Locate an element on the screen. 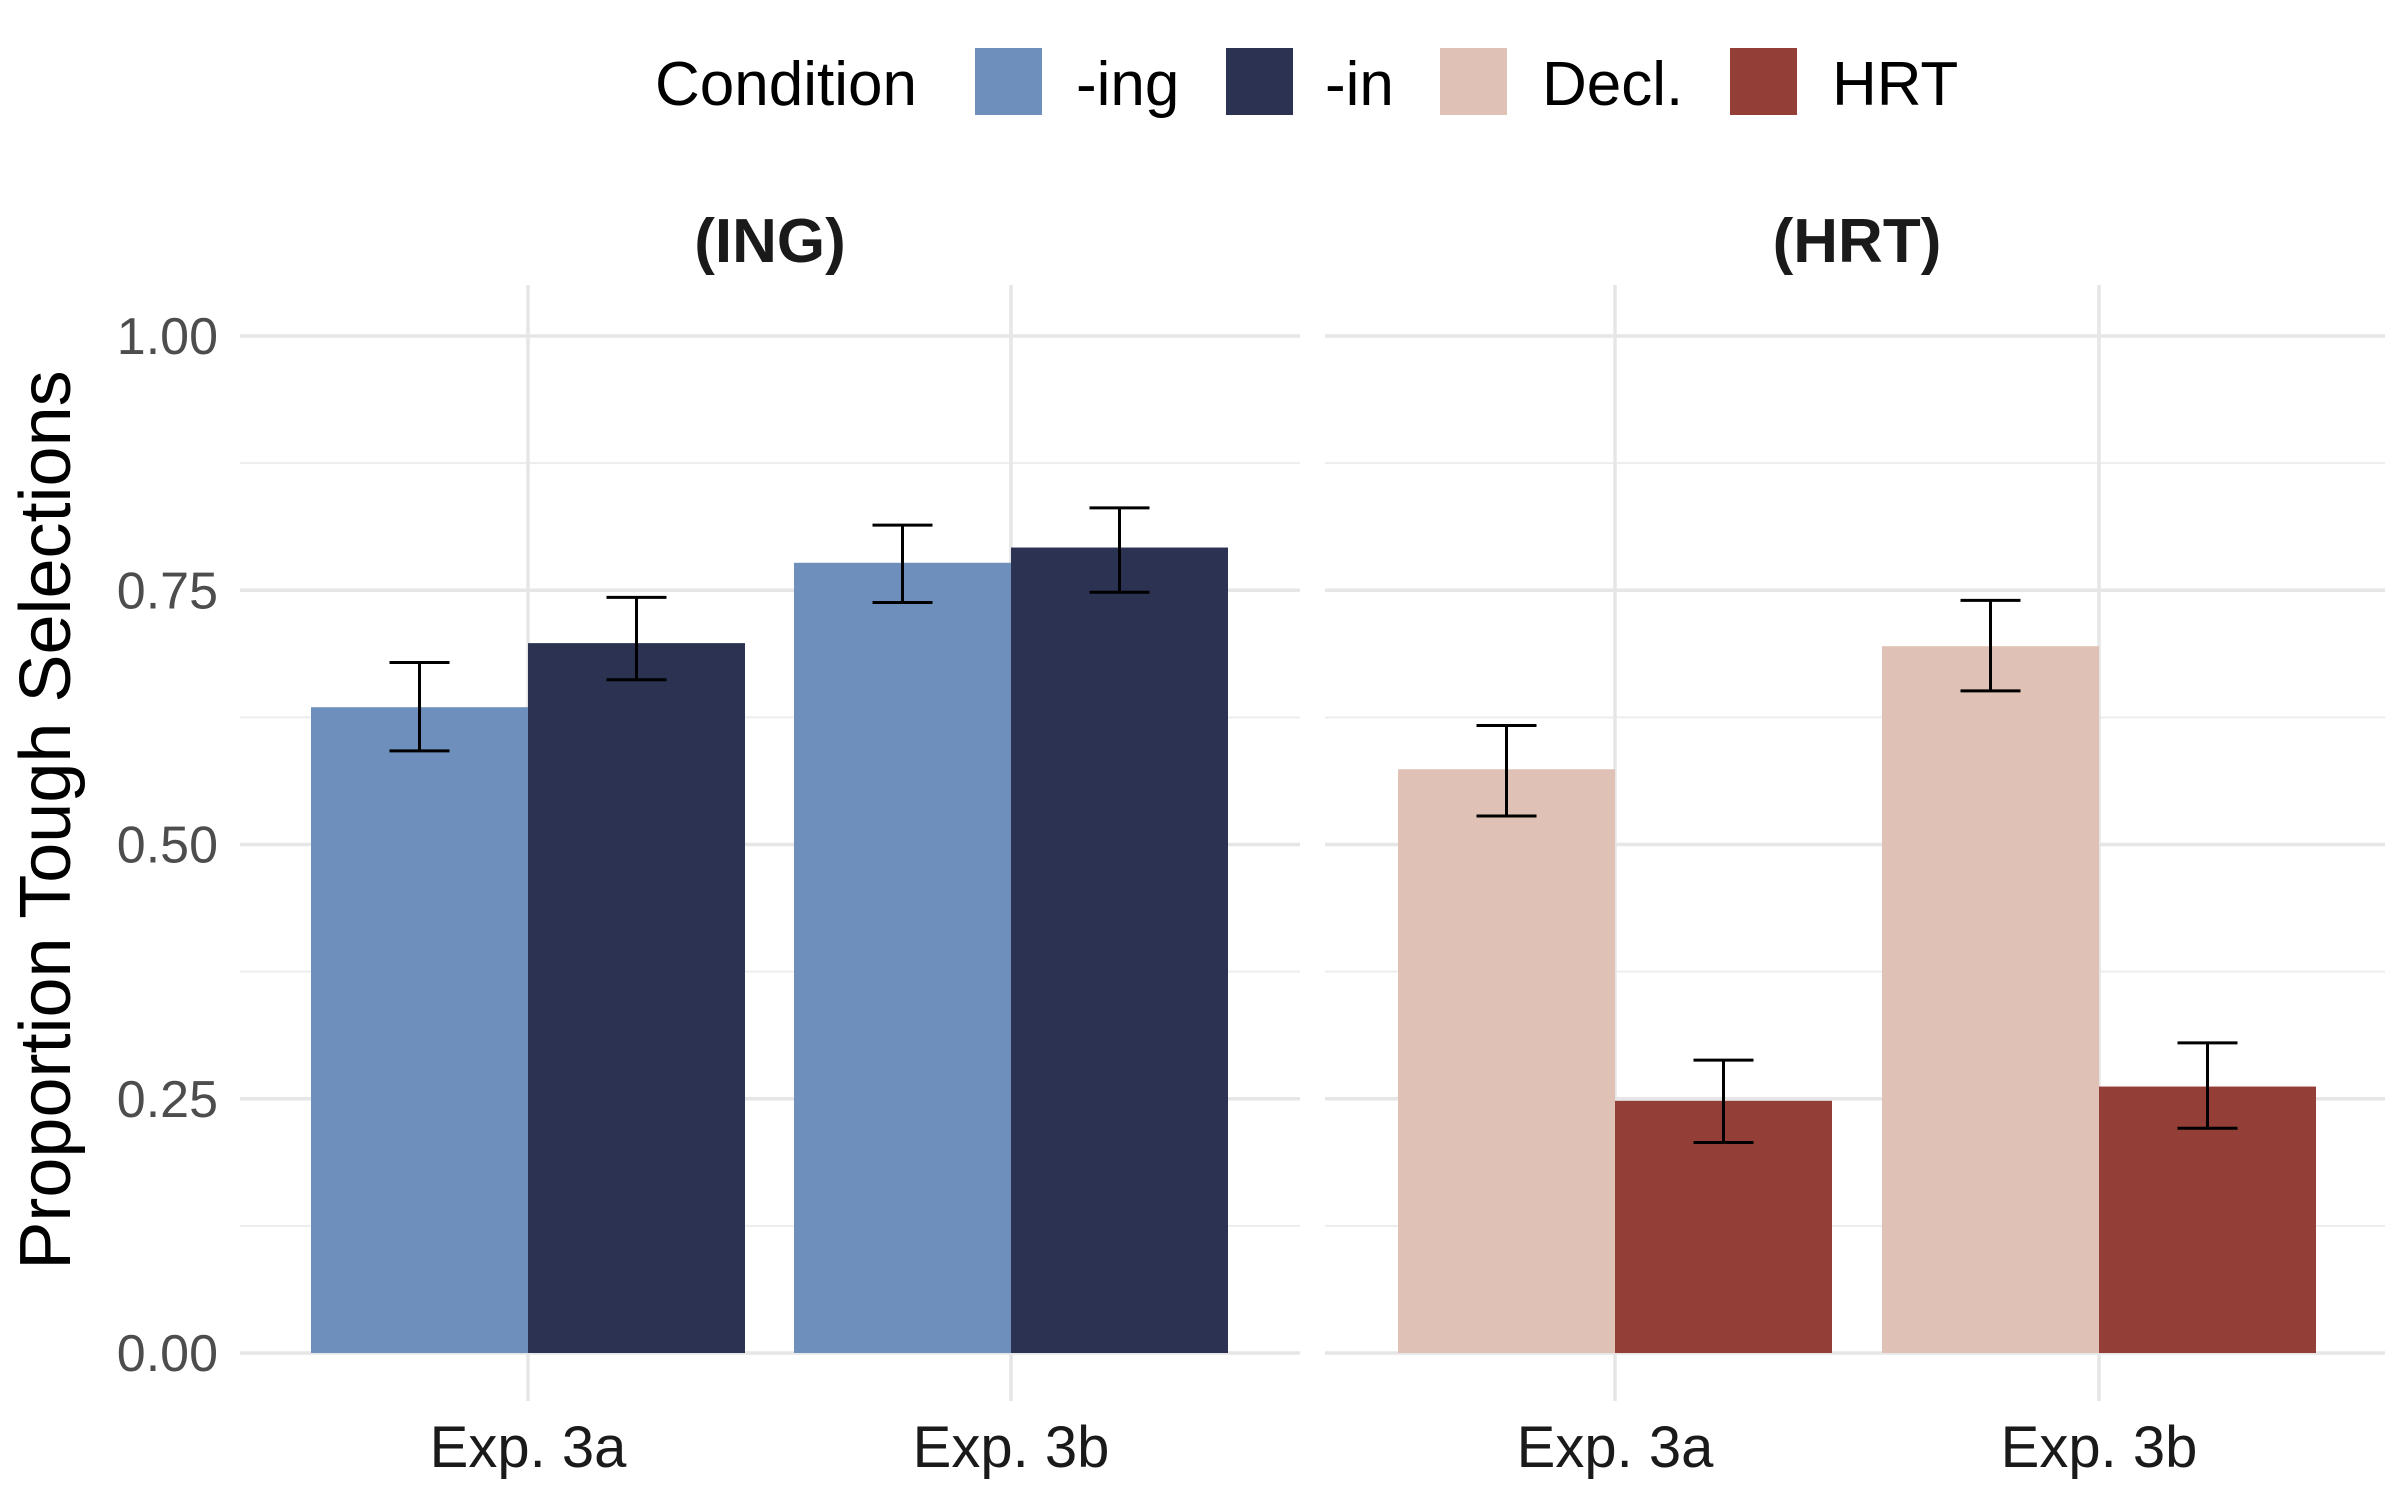  legend-swatch-ing is located at coordinates (1008, 81).